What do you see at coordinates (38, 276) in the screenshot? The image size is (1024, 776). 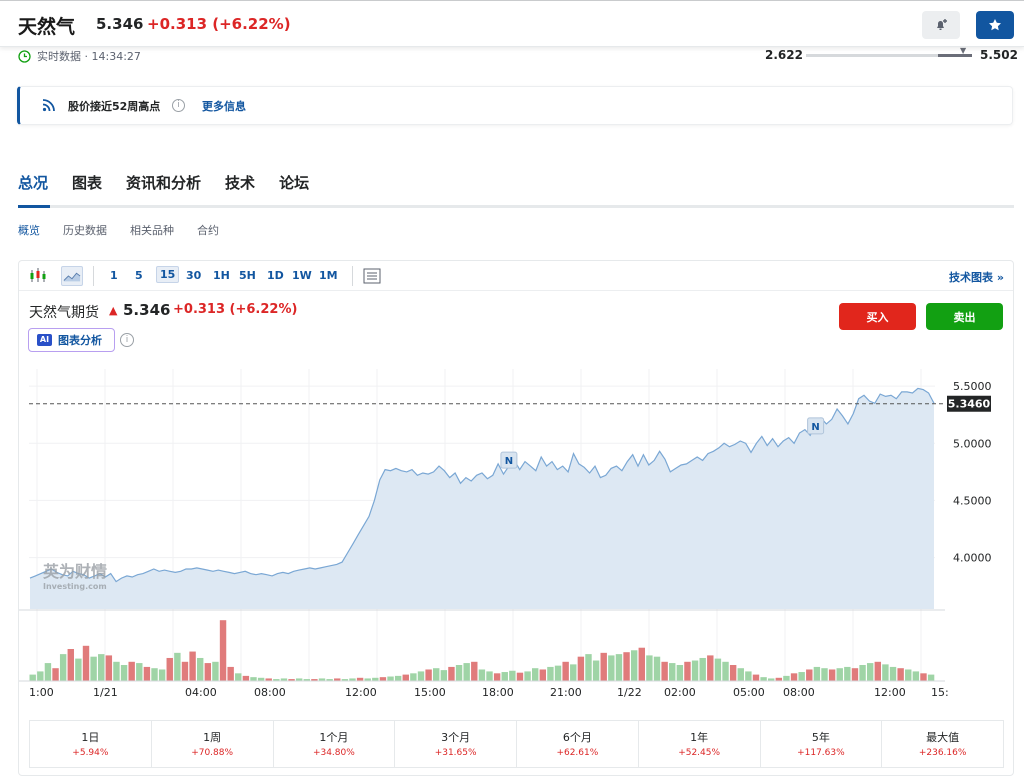 I see `candlestick-icon` at bounding box center [38, 276].